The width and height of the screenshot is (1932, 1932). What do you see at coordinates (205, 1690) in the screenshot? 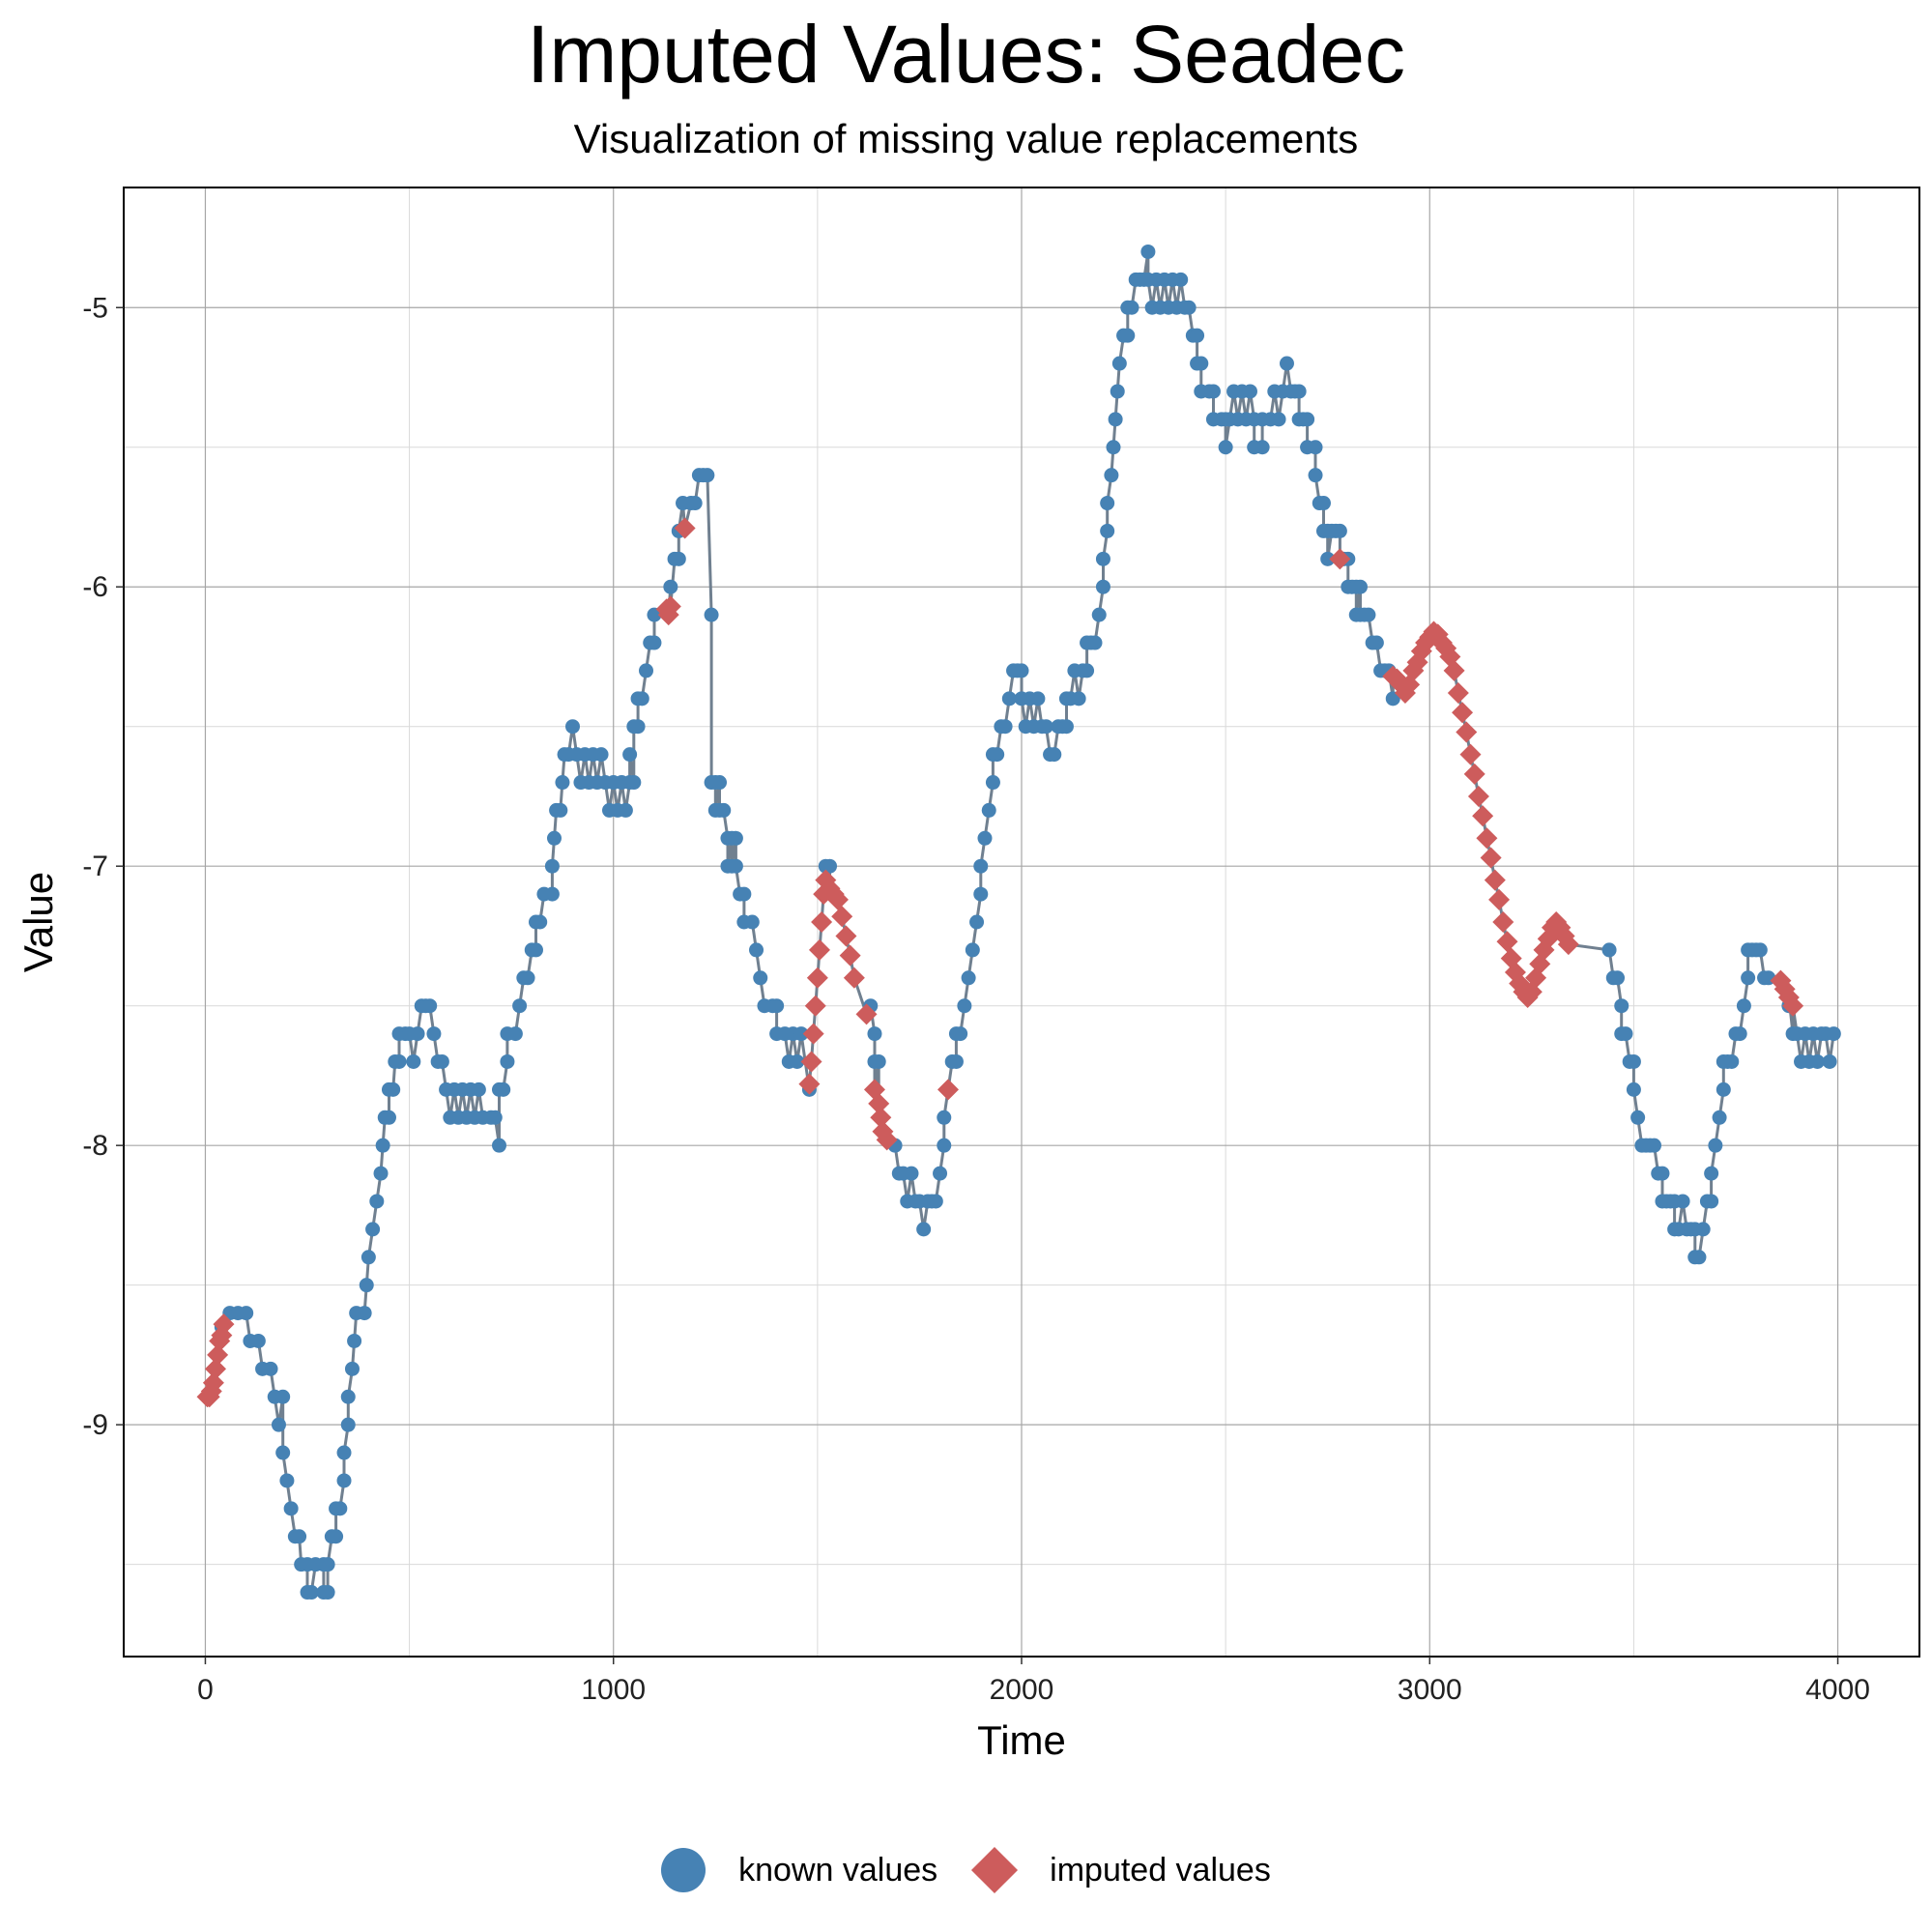
I see `x-tick-label: 0` at bounding box center [205, 1690].